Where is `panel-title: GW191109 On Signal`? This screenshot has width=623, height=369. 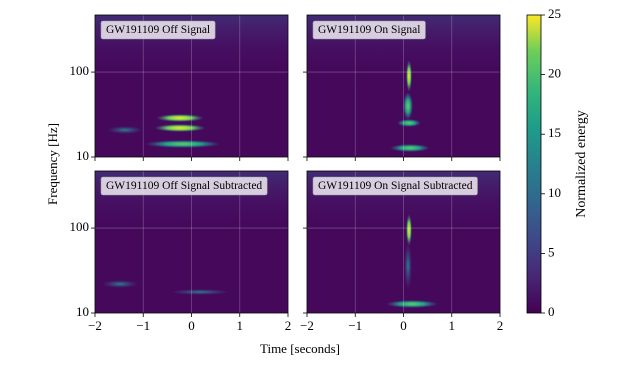
panel-title: GW191109 On Signal is located at coordinates (369, 30).